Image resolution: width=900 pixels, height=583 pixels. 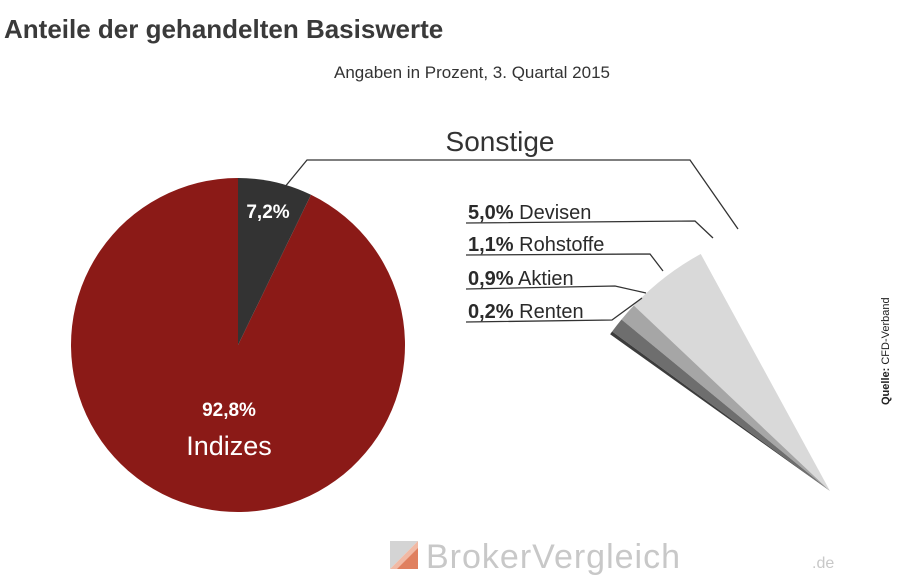 What do you see at coordinates (886, 386) in the screenshot?
I see `source-prefix: Quelle:` at bounding box center [886, 386].